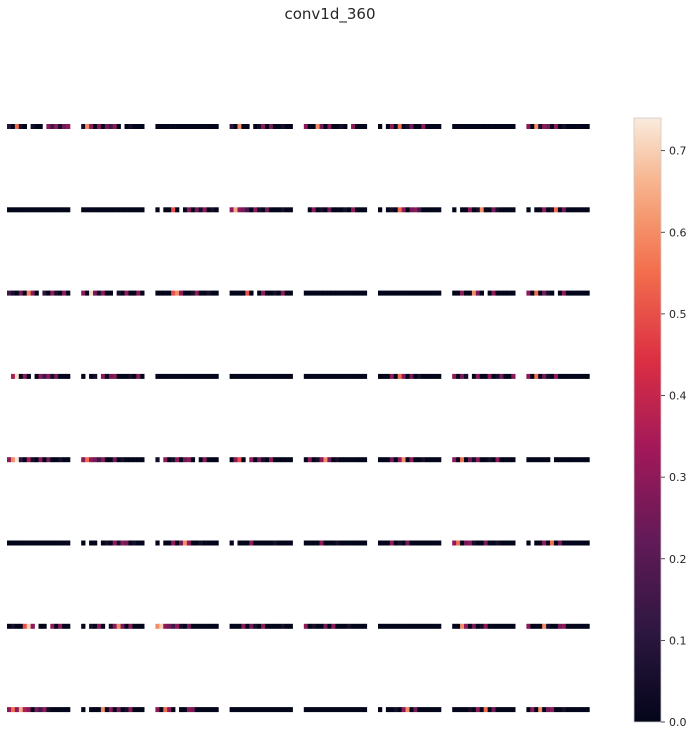  I want to click on heatmap-panel-r5-c4, so click(261, 460).